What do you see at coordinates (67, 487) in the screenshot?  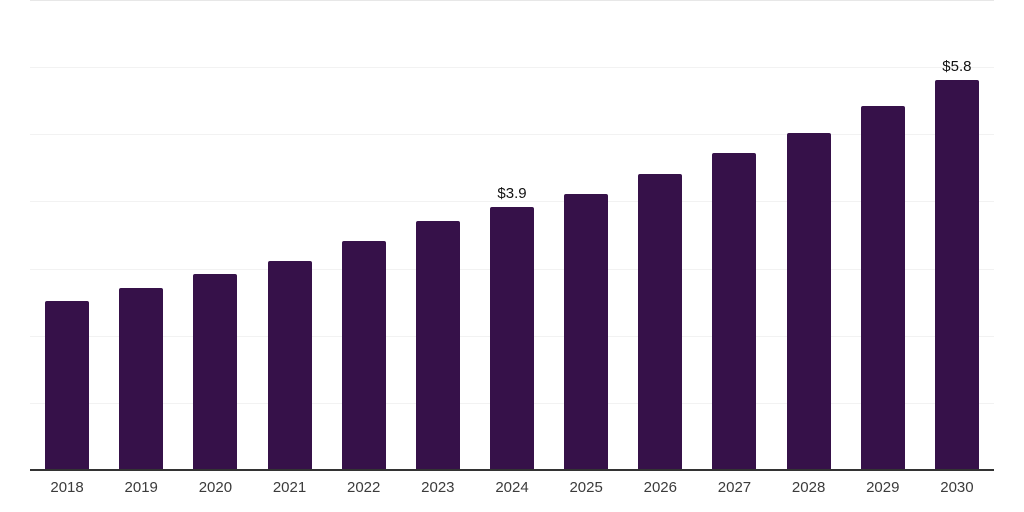 I see `x-tick-2018: 2018` at bounding box center [67, 487].